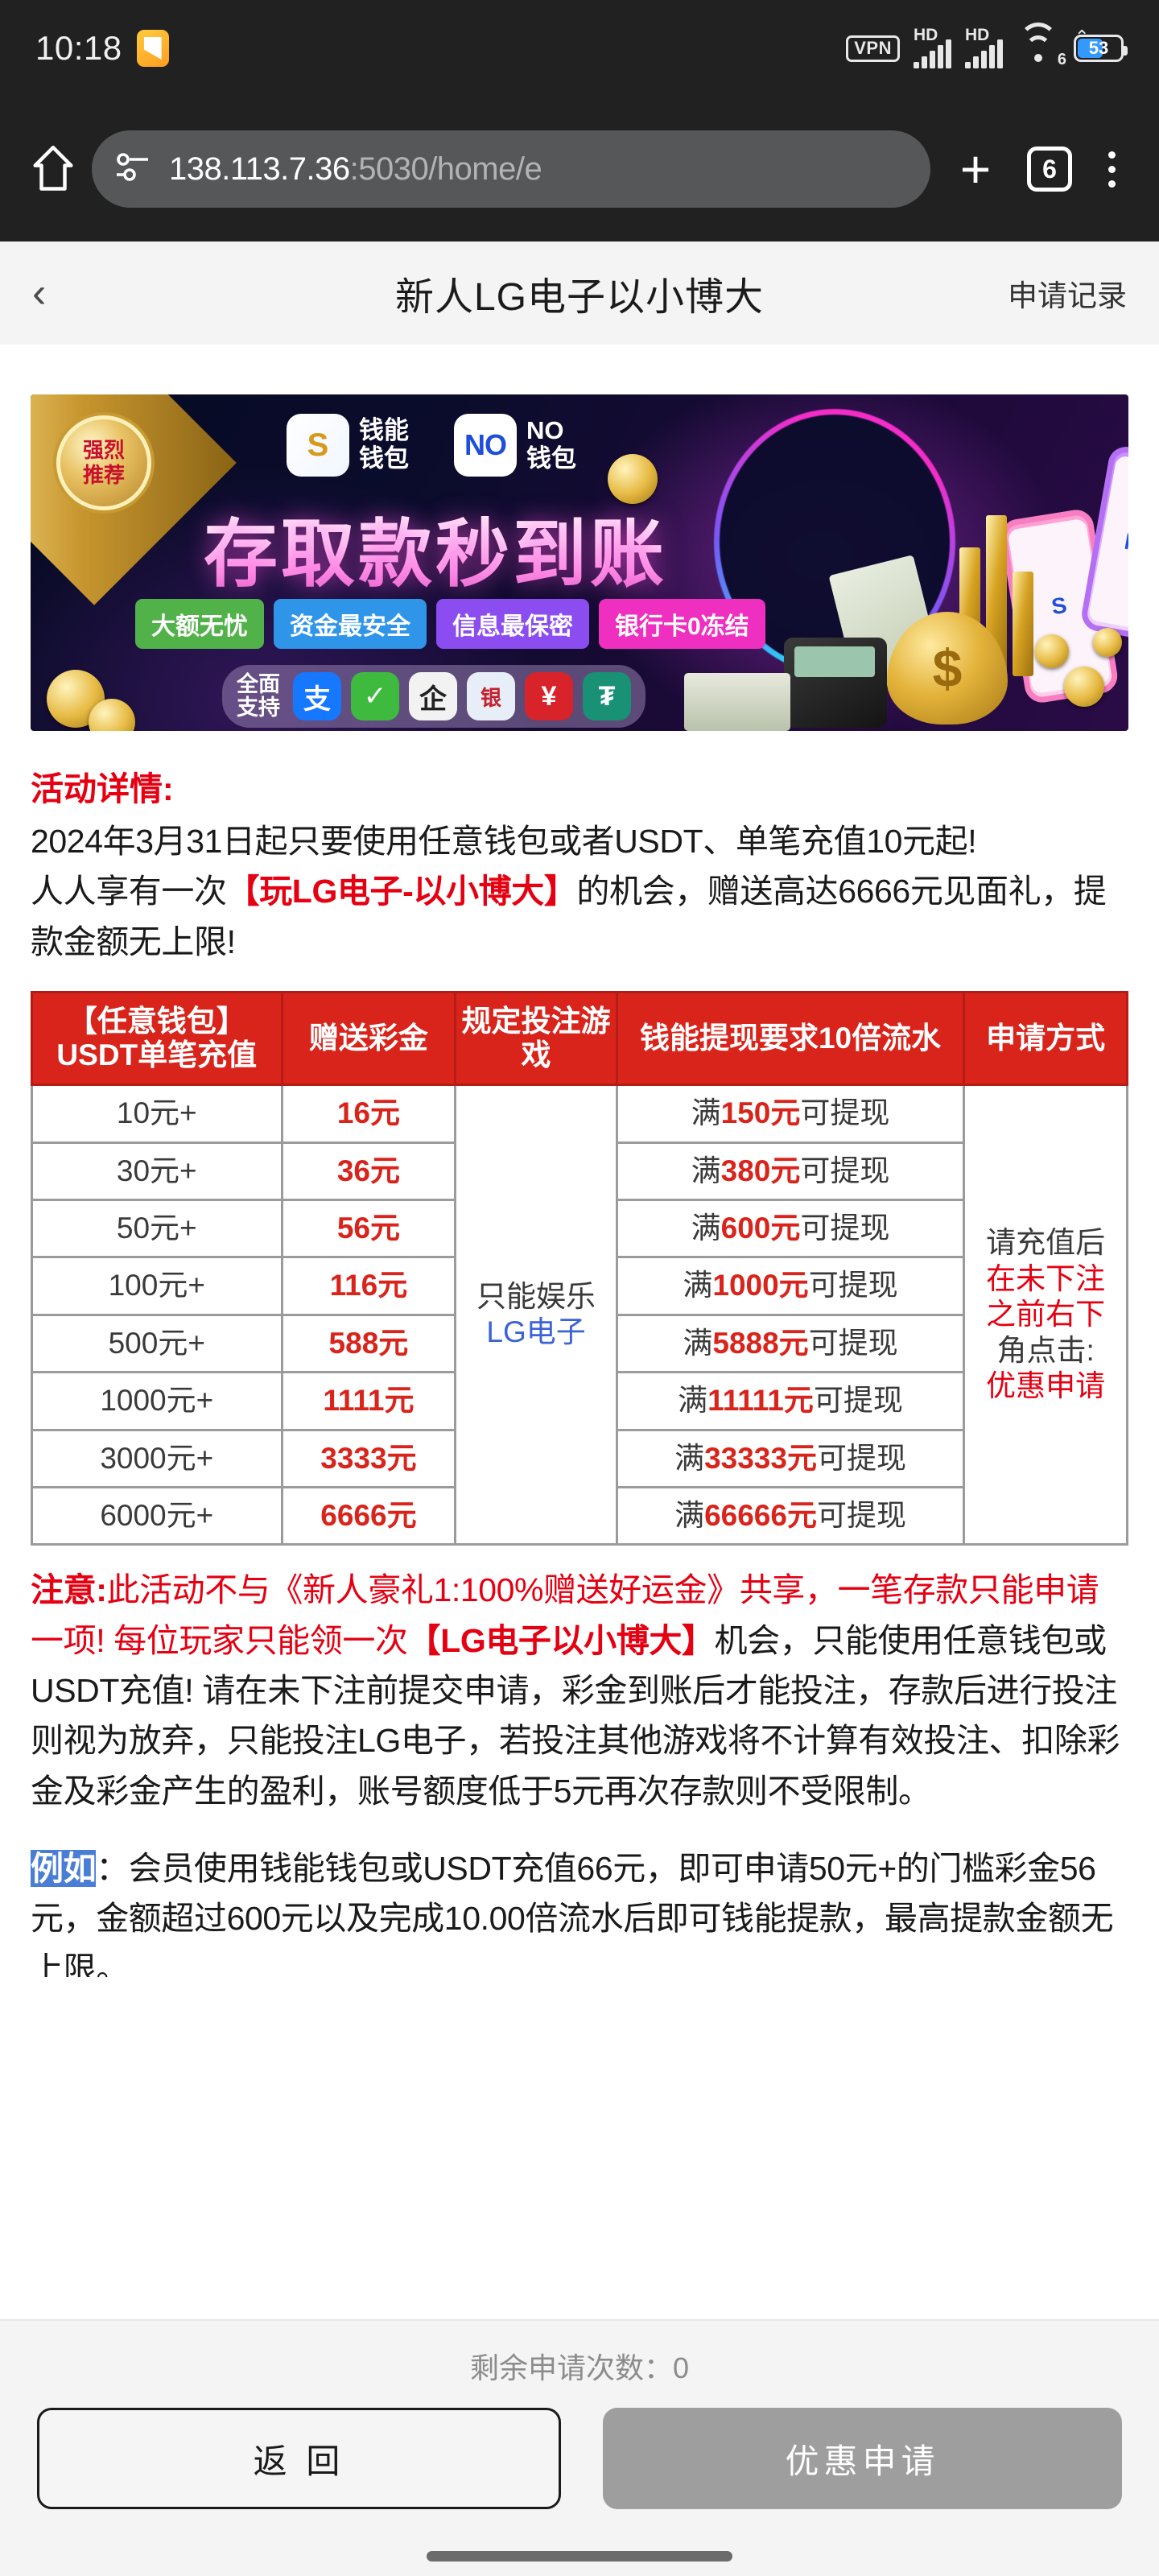 The height and width of the screenshot is (2576, 1159). What do you see at coordinates (836, 683) in the screenshot?
I see `pos-terminal-illustration` at bounding box center [836, 683].